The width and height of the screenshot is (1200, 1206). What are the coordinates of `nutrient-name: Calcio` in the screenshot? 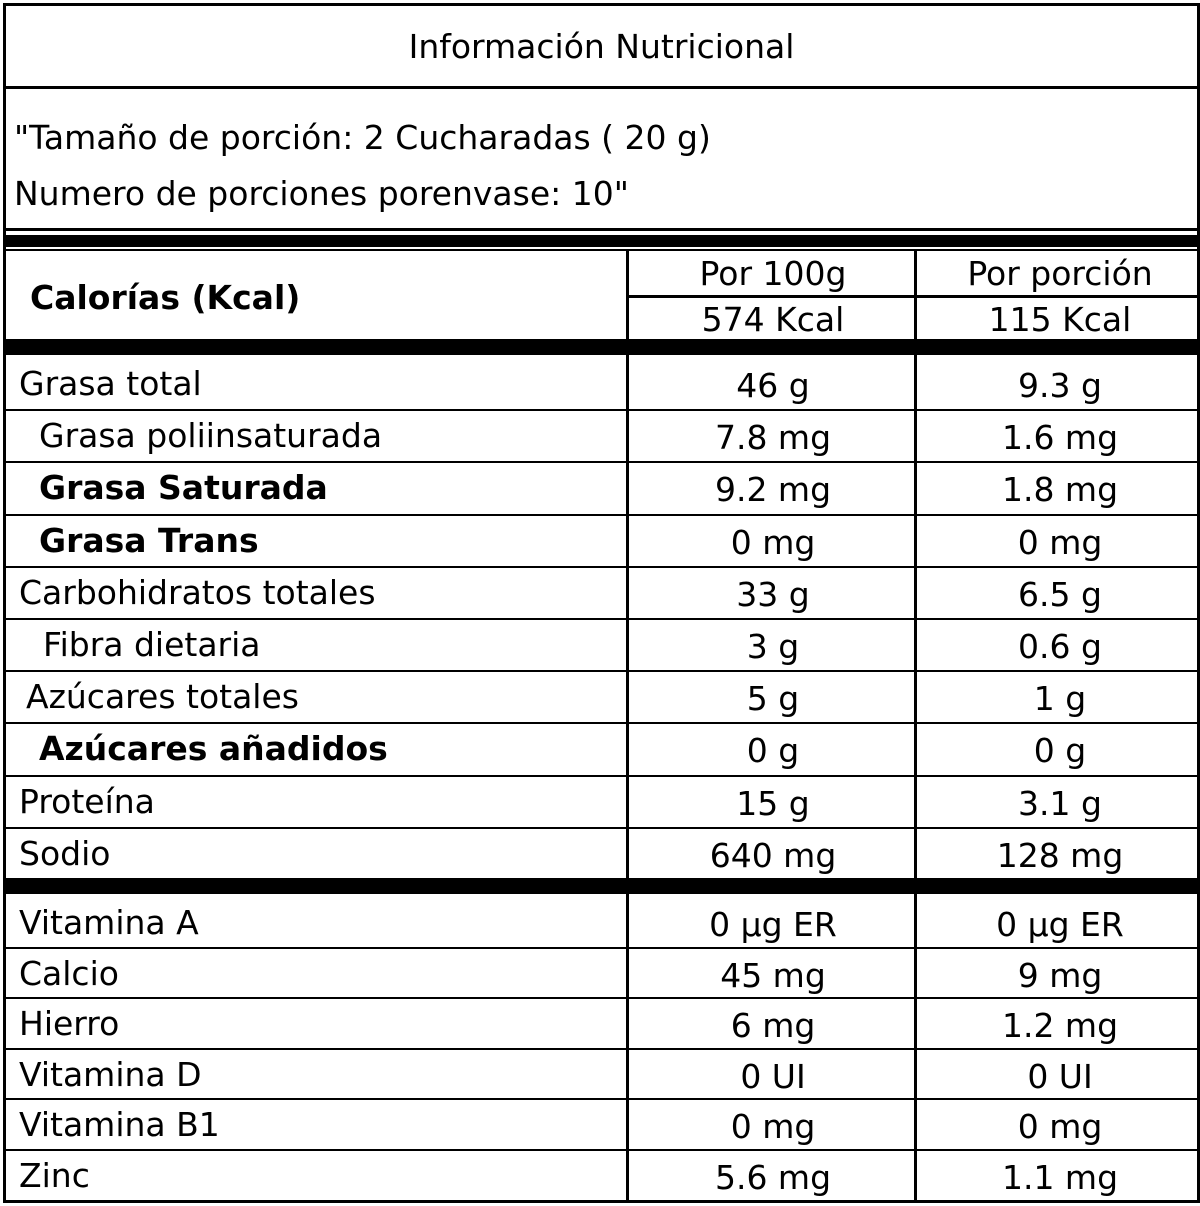 It's located at (69, 973).